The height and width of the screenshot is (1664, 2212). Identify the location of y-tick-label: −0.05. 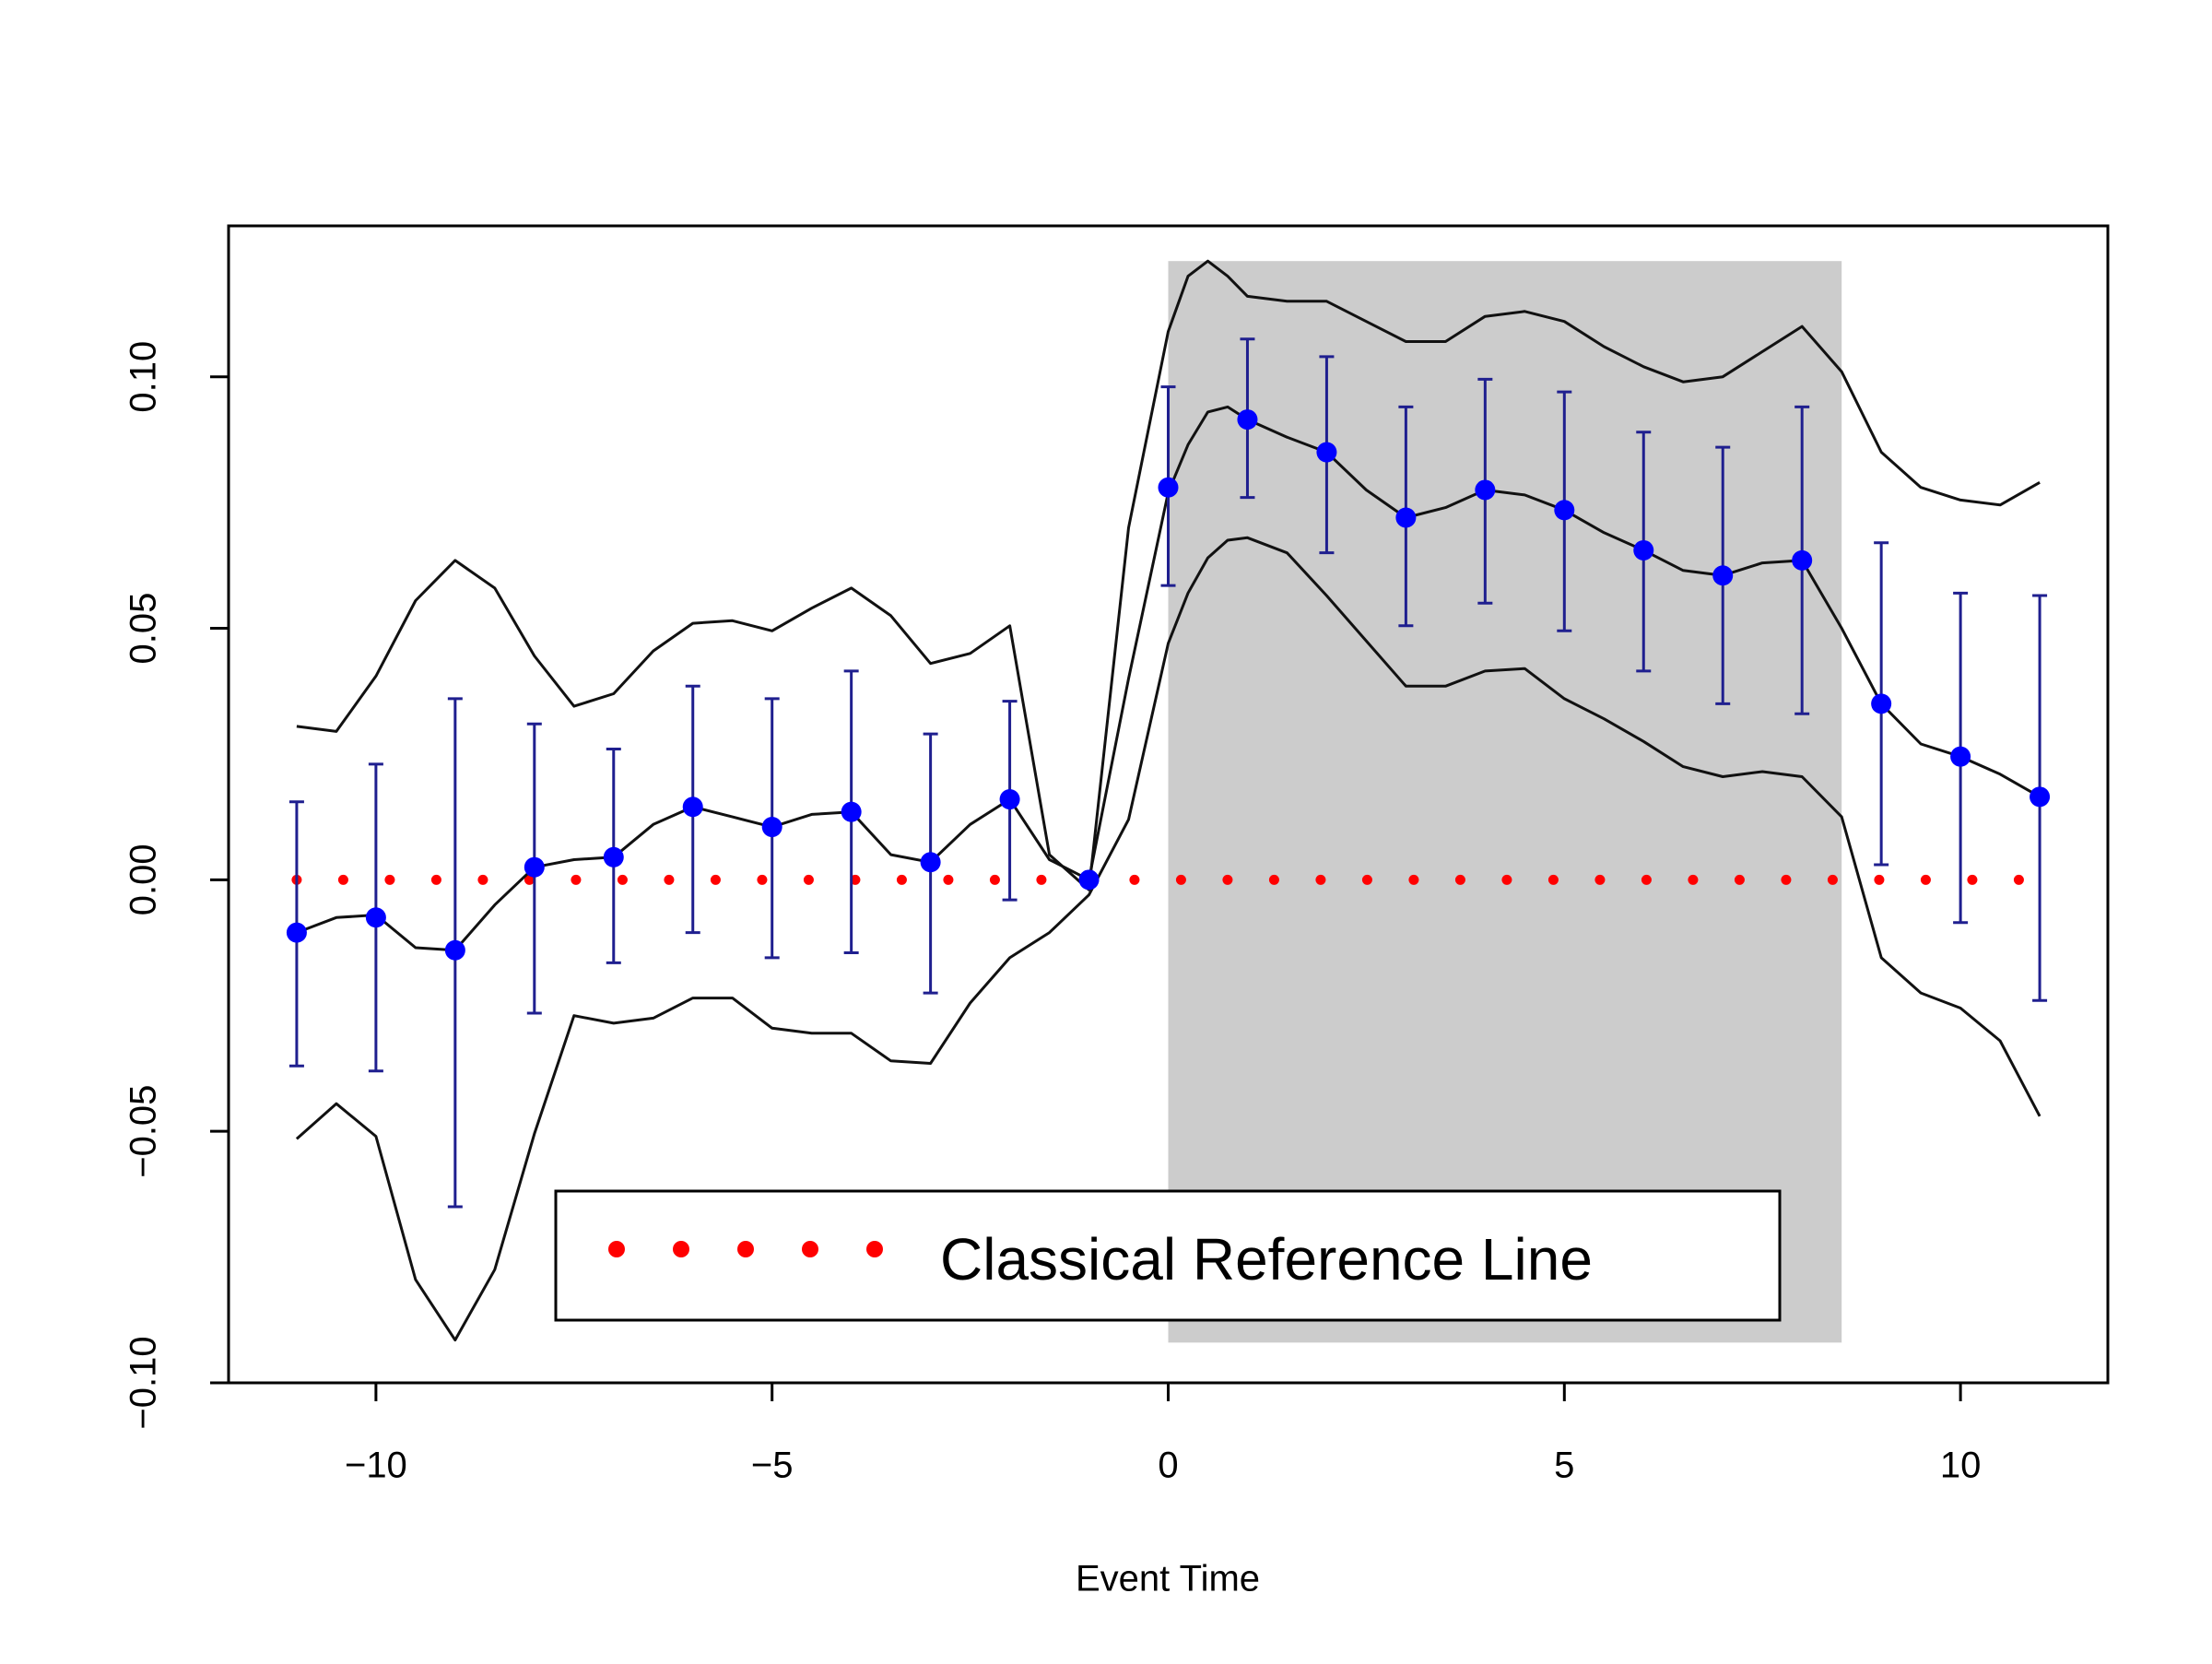
(144, 1131).